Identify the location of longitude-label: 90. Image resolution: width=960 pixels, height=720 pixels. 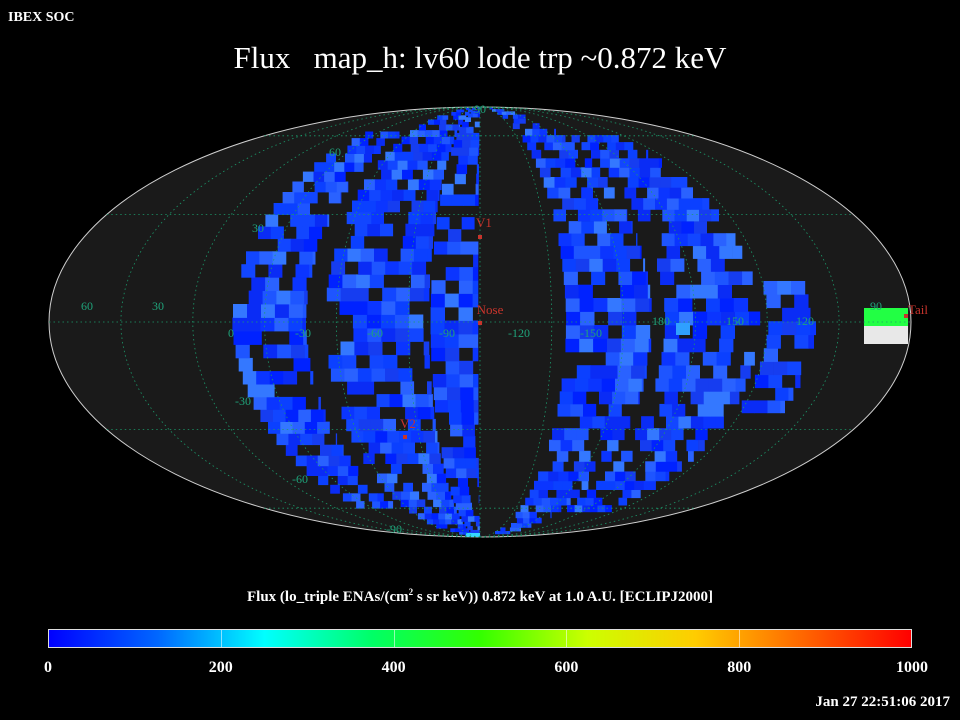
(876, 306).